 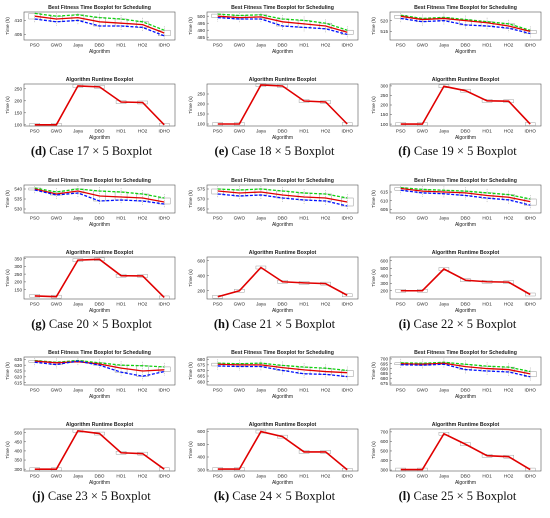 What do you see at coordinates (384, 460) in the screenshot?
I see `runtime-l-ytick-label: 400` at bounding box center [384, 460].